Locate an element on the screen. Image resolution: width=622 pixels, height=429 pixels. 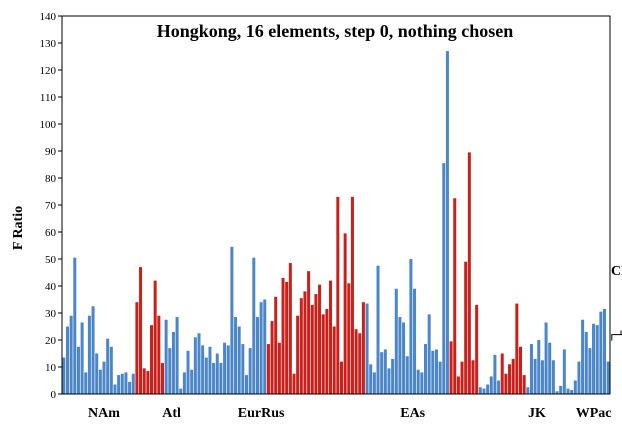
y-axis: 0 10 20 30 40 50 60 70 80 90 100 110 120 130 140 is located at coordinates (51, 206).